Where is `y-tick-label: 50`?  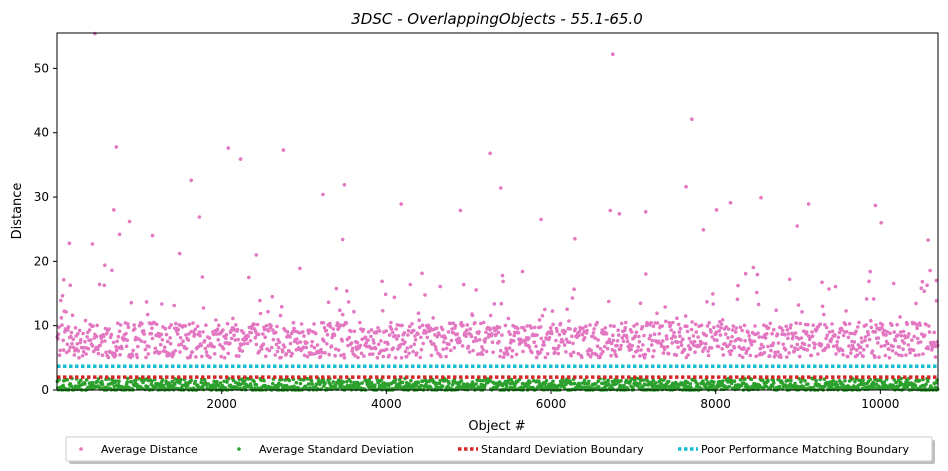
y-tick-label: 50 is located at coordinates (41, 68).